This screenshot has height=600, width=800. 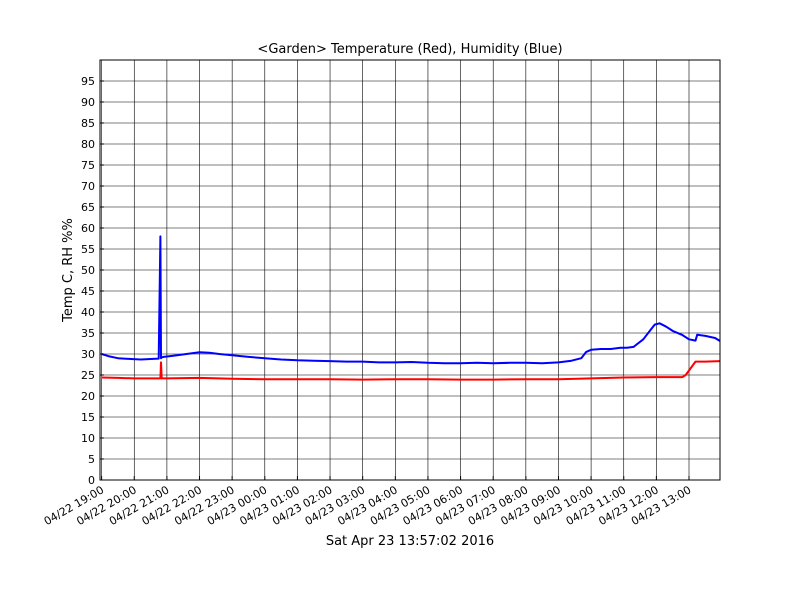 What do you see at coordinates (88, 207) in the screenshot?
I see `y-tick-label: 65` at bounding box center [88, 207].